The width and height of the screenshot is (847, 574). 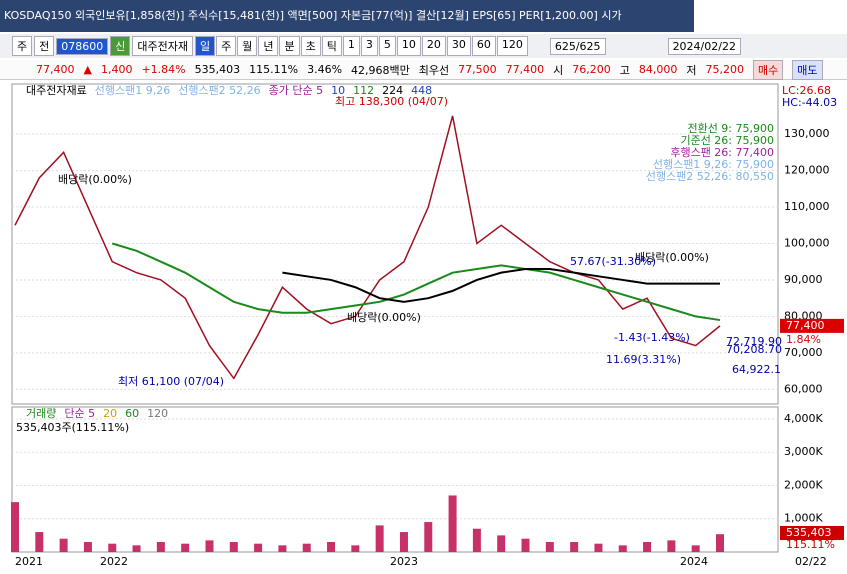 What do you see at coordinates (803, 352) in the screenshot?
I see `y-tick-label: 70,000` at bounding box center [803, 352].